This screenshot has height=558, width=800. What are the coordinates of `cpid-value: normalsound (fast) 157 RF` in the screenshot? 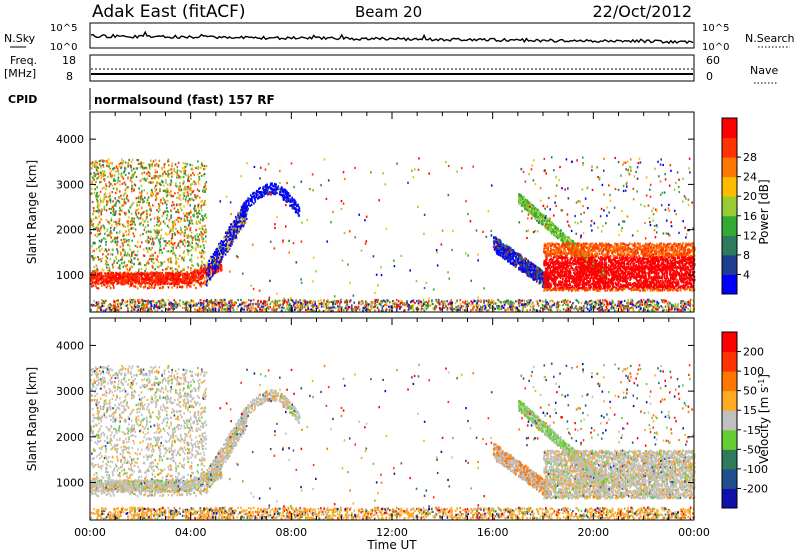 It's located at (184, 100).